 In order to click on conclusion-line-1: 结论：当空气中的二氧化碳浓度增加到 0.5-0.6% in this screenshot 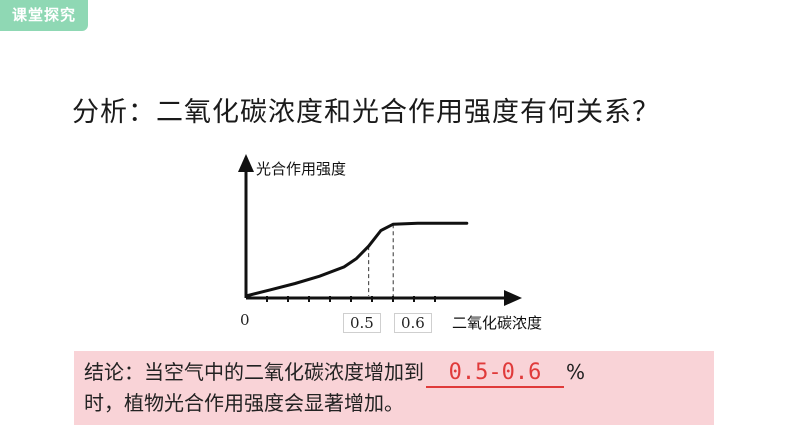, I will do `click(394, 372)`.